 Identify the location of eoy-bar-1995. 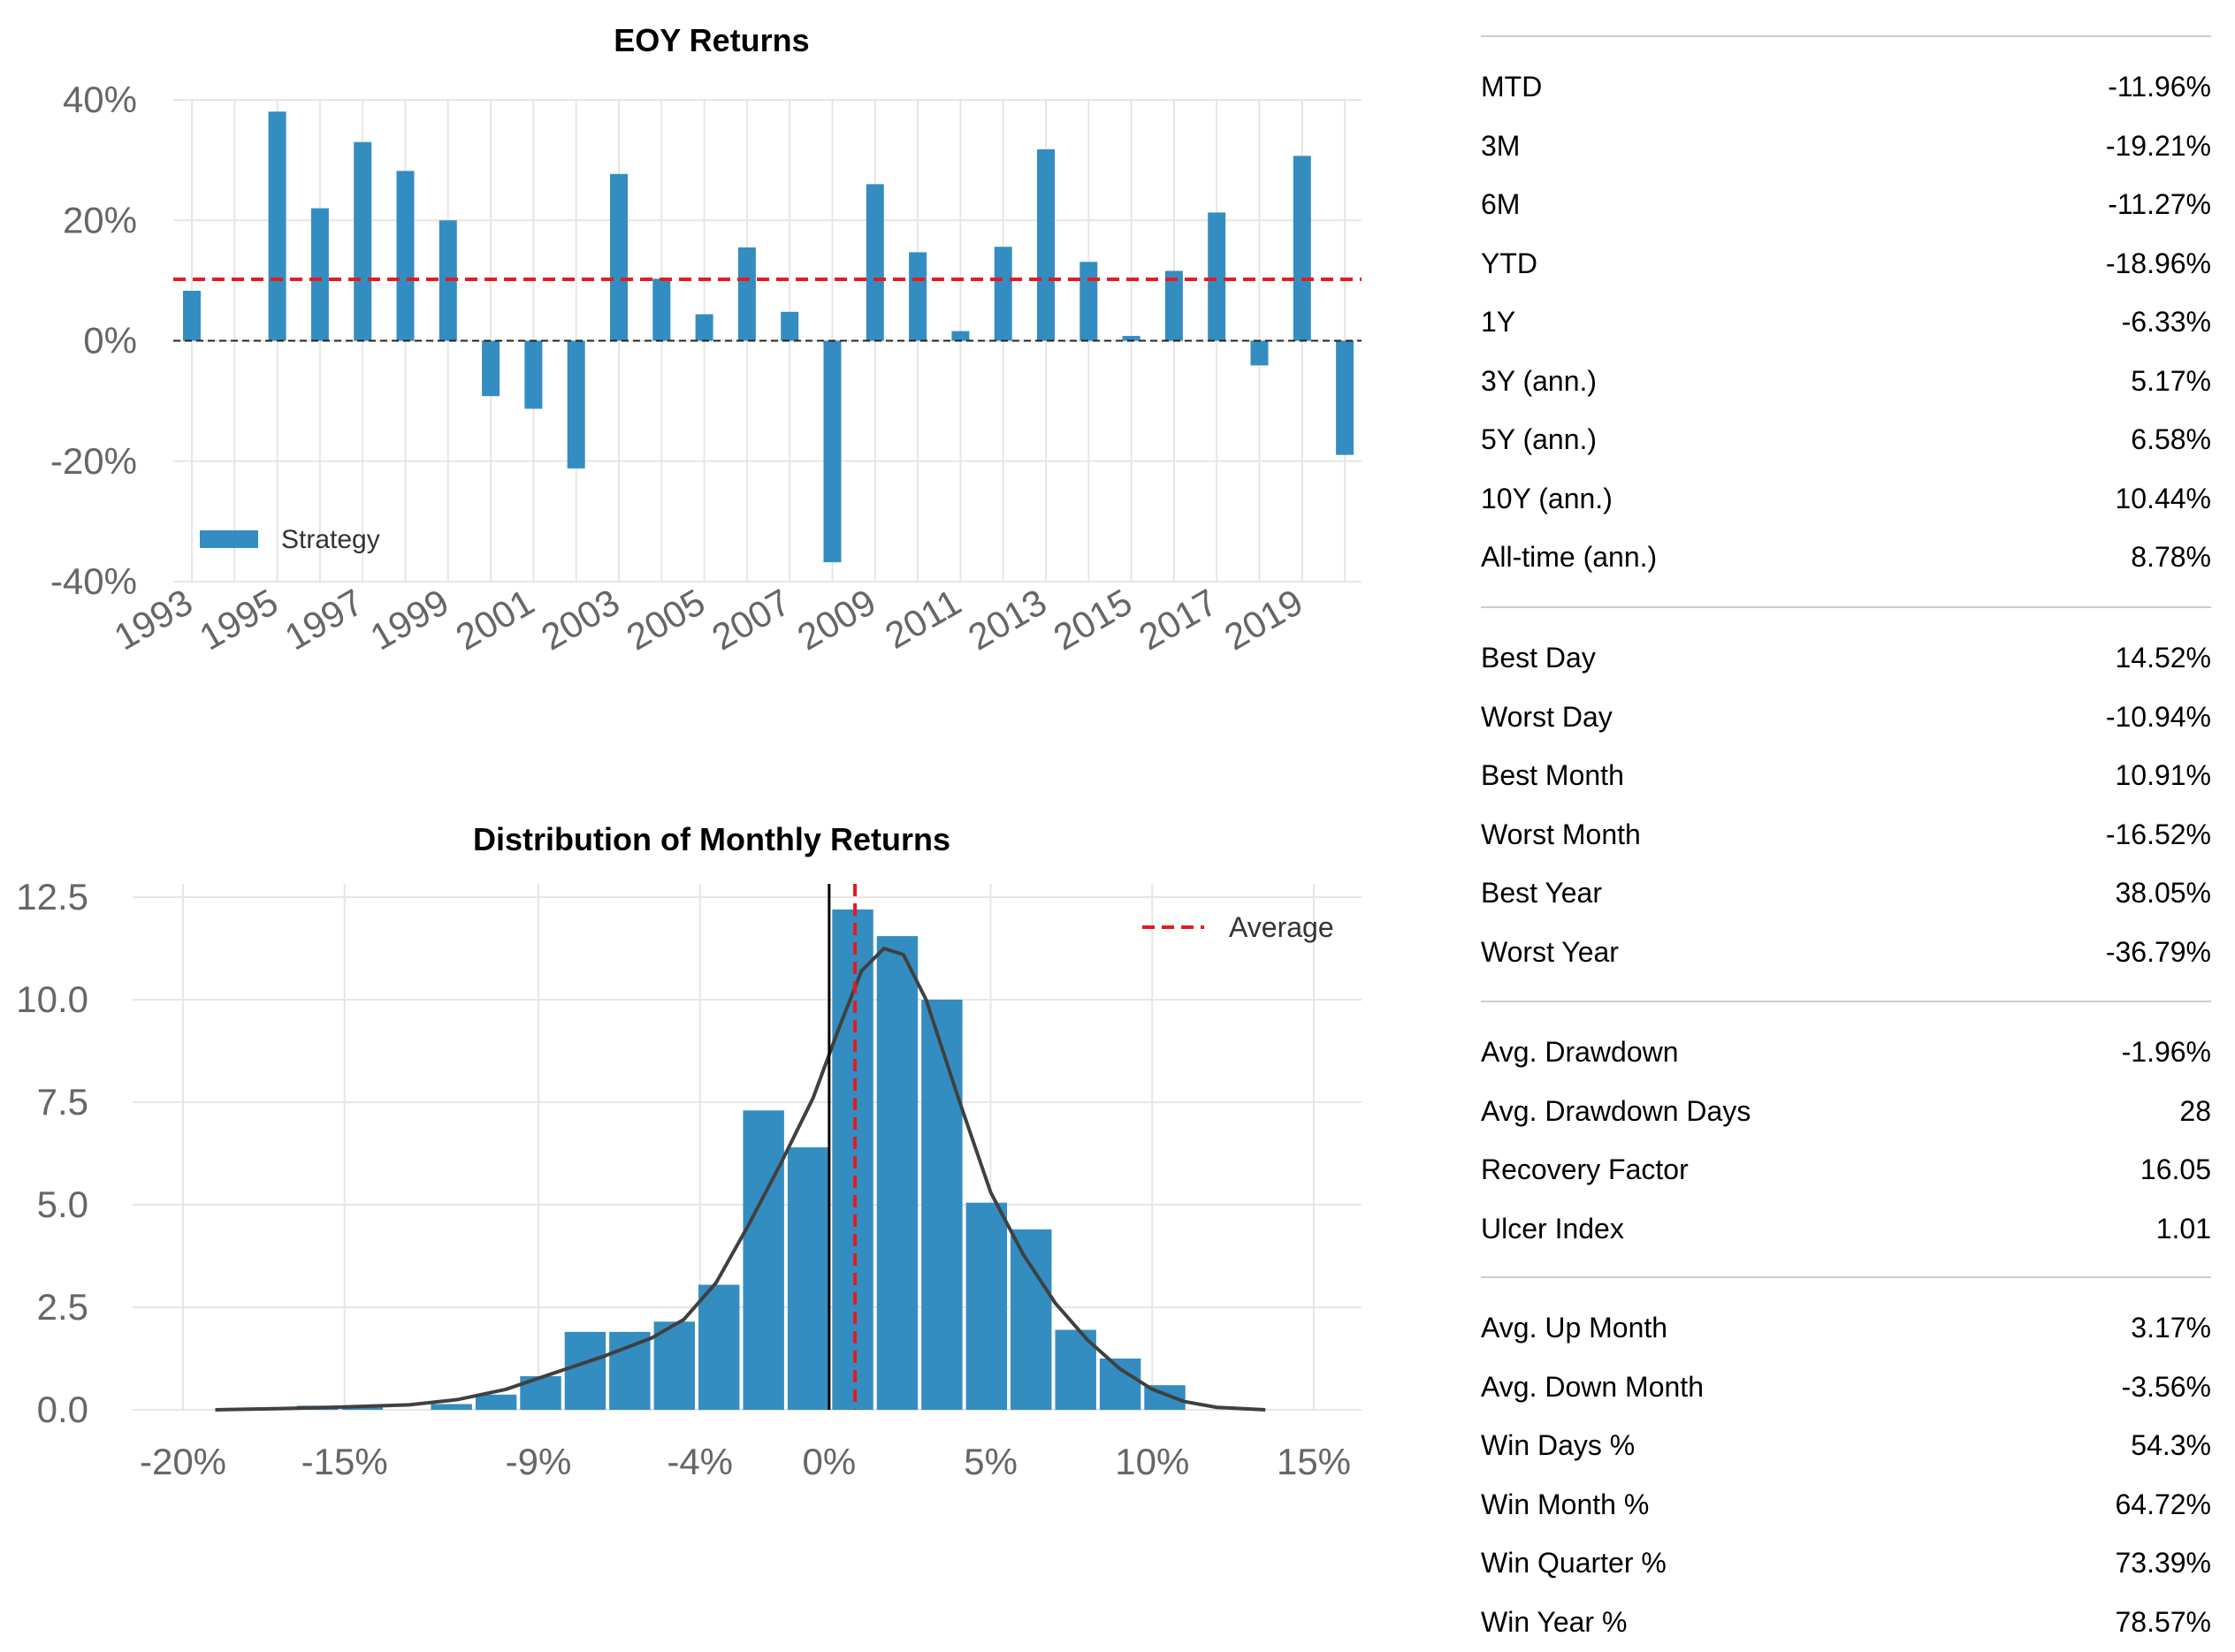
(277, 226).